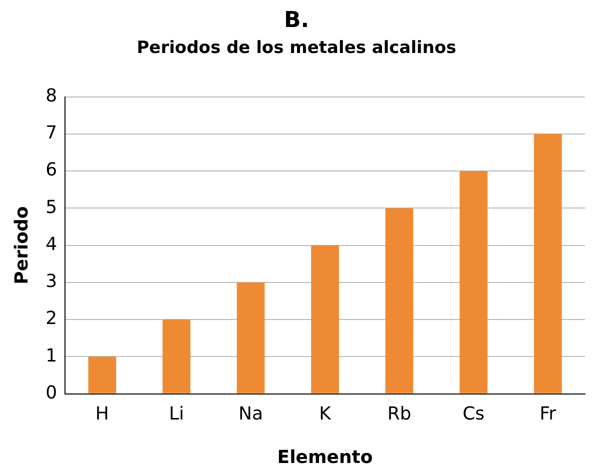  I want to click on y-axis-title: Periodo, so click(21, 245).